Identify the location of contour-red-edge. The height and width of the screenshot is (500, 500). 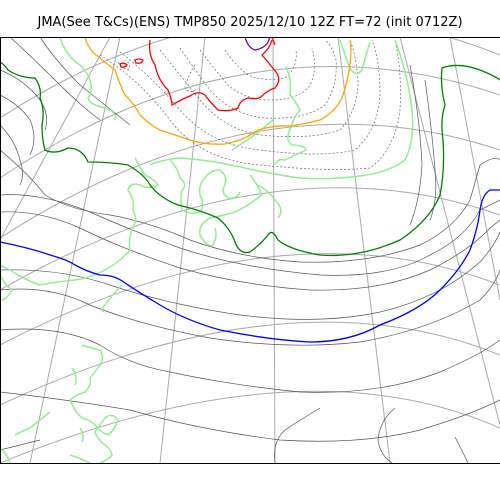
(273, 41).